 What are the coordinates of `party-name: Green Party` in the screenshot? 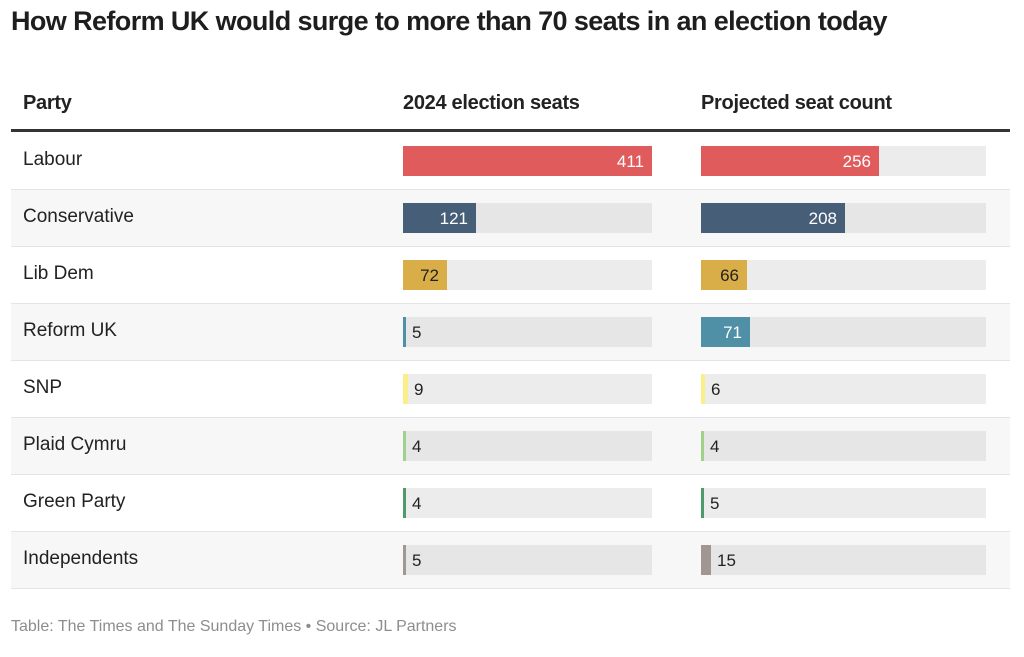 It's located at (74, 501).